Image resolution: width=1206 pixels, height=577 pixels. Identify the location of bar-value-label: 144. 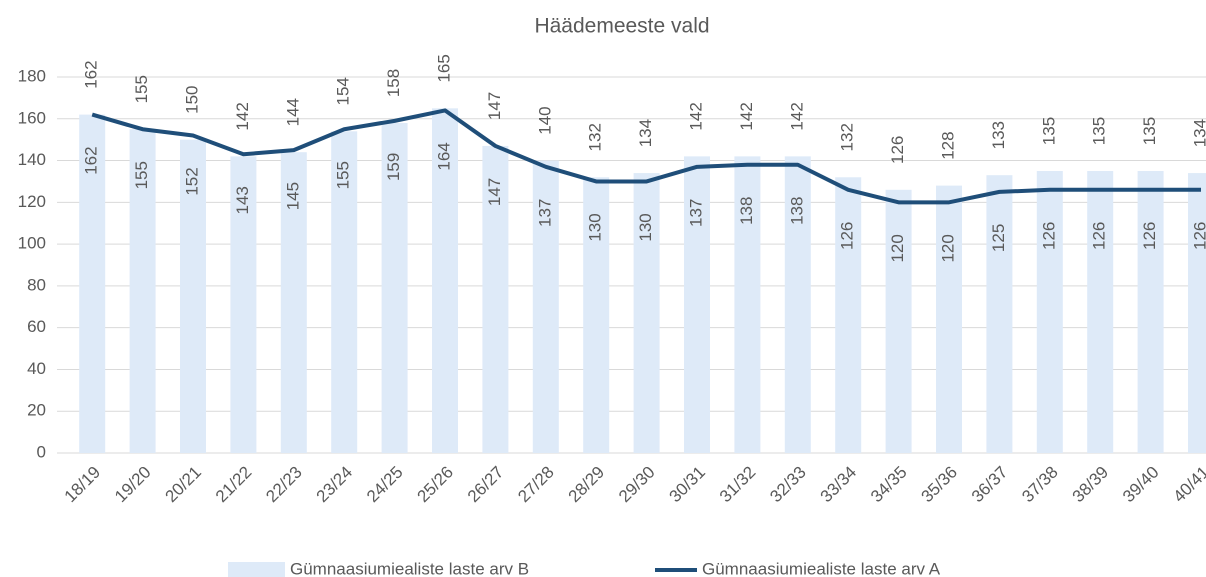
(292, 112).